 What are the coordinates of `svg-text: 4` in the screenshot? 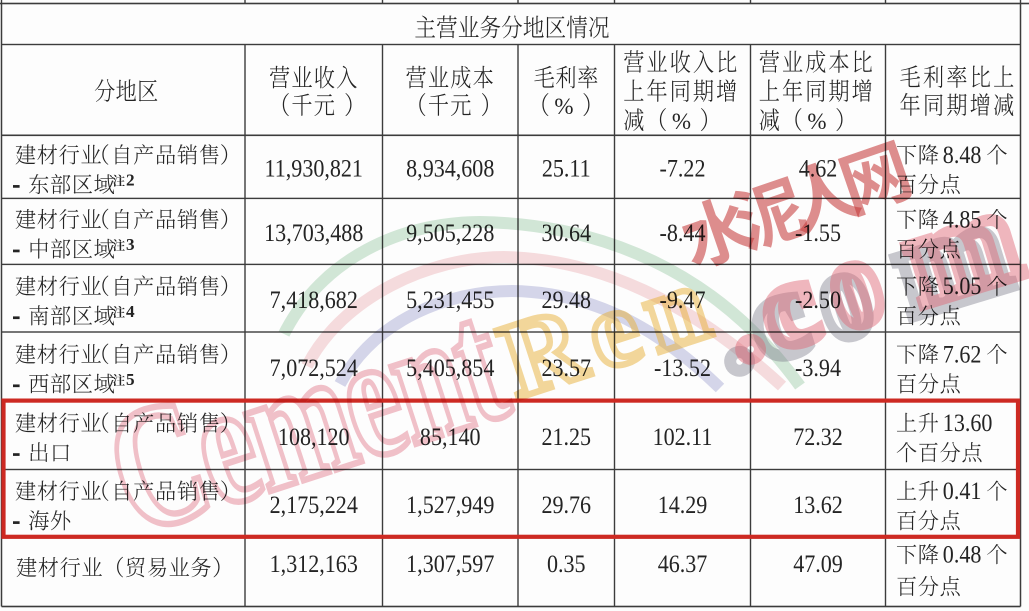 It's located at (130, 311).